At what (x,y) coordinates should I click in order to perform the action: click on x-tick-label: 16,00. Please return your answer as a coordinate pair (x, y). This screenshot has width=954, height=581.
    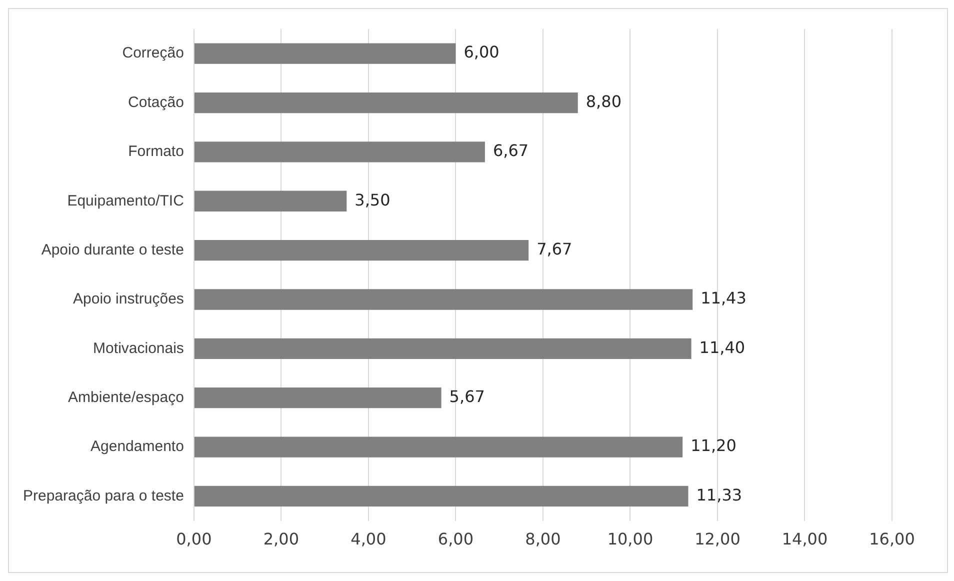
    Looking at the image, I should click on (892, 539).